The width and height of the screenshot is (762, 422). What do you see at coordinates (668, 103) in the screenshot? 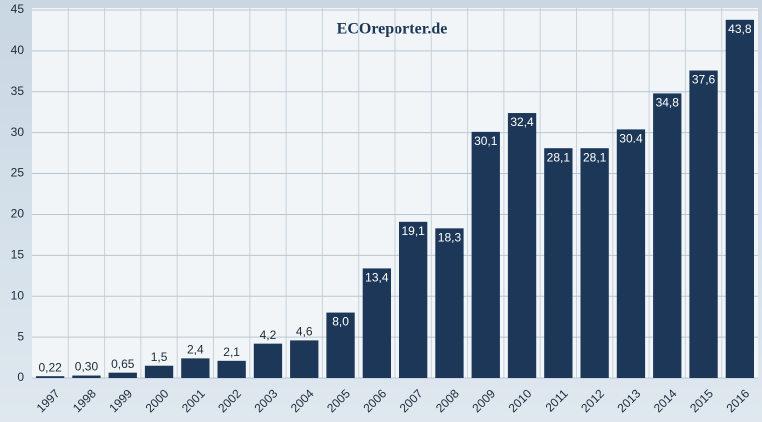
I see `value-label: 34,8` at bounding box center [668, 103].